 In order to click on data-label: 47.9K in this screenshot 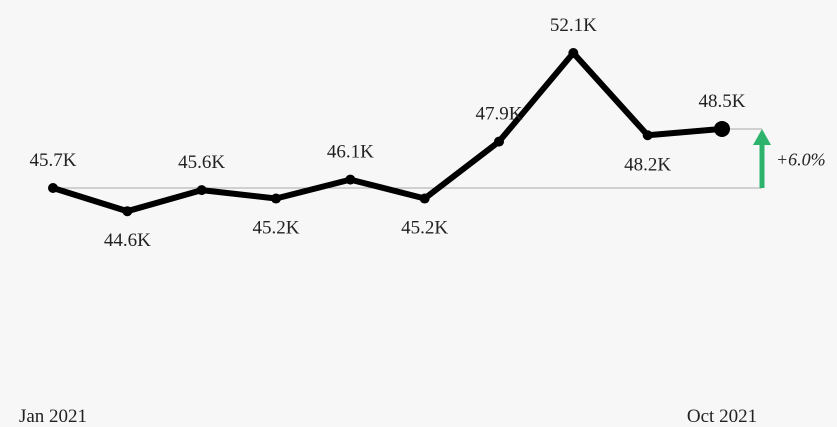, I will do `click(499, 114)`.